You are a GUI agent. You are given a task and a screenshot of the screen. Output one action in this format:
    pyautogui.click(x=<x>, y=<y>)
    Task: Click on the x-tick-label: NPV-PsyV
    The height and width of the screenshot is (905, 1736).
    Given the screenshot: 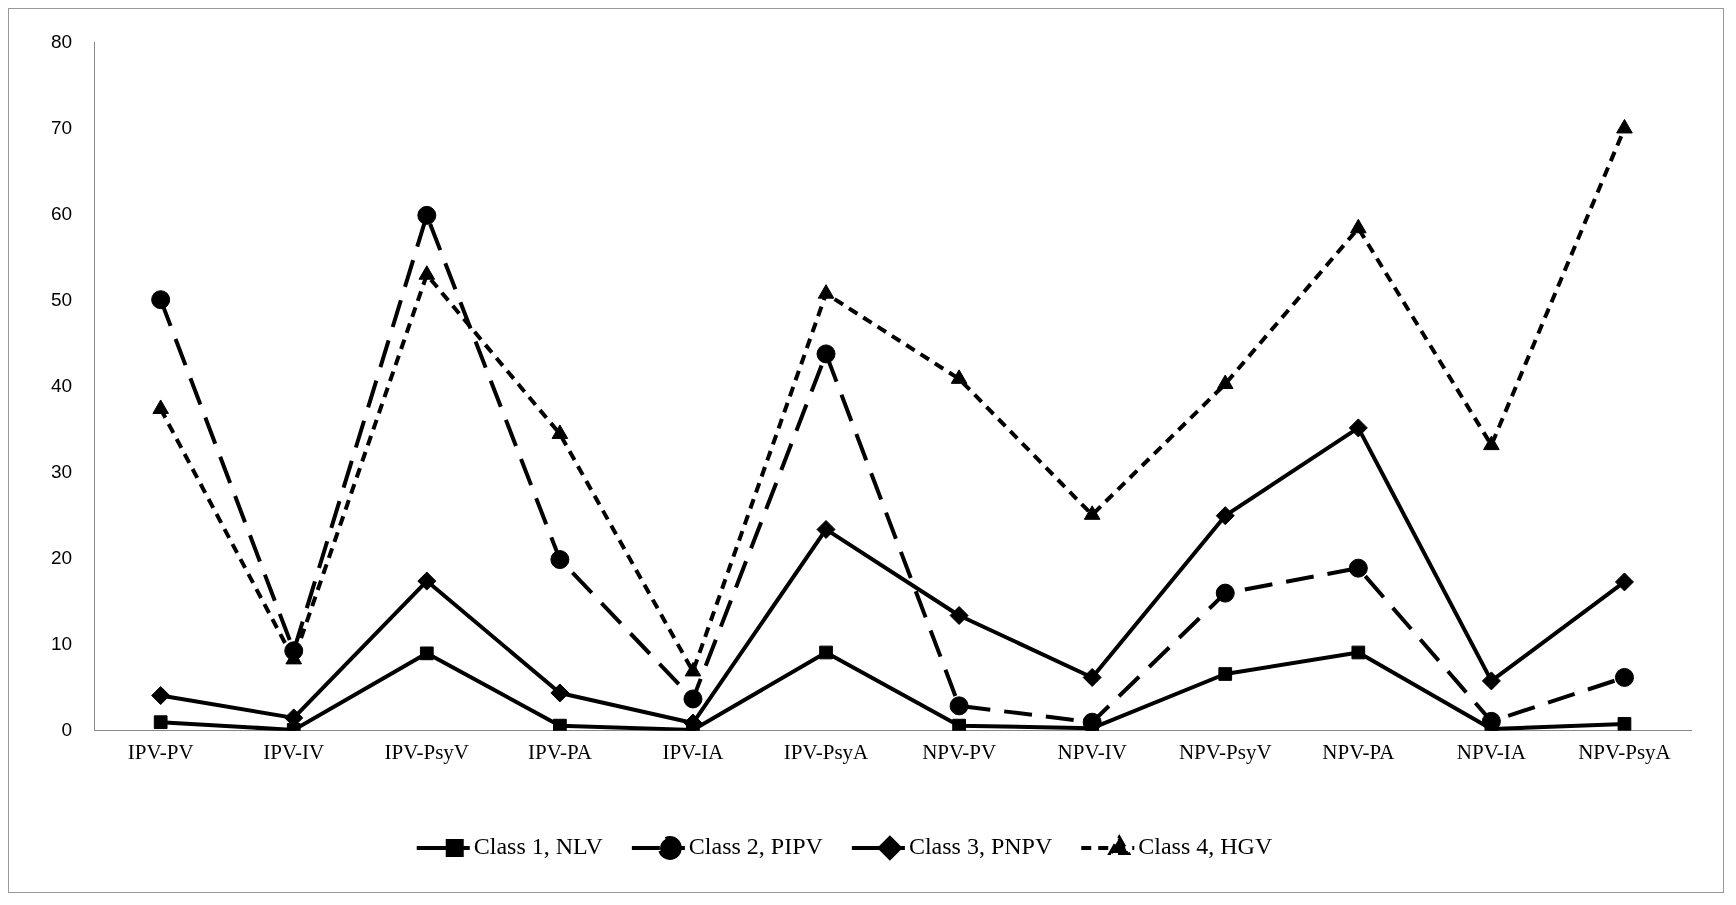 What is the action you would take?
    pyautogui.click(x=1225, y=751)
    